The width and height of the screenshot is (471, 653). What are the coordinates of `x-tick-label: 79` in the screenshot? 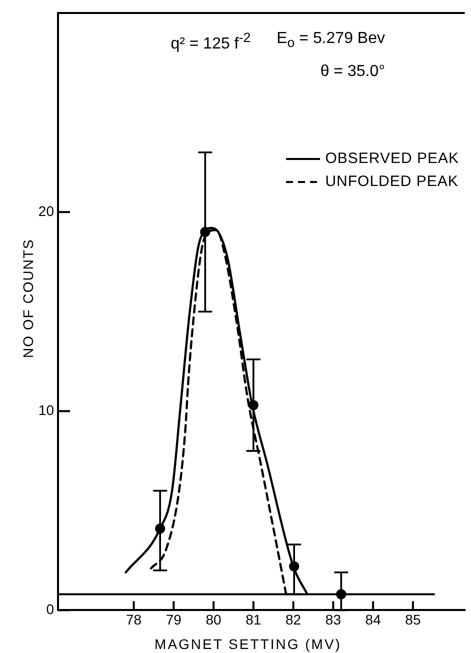 It's located at (174, 619).